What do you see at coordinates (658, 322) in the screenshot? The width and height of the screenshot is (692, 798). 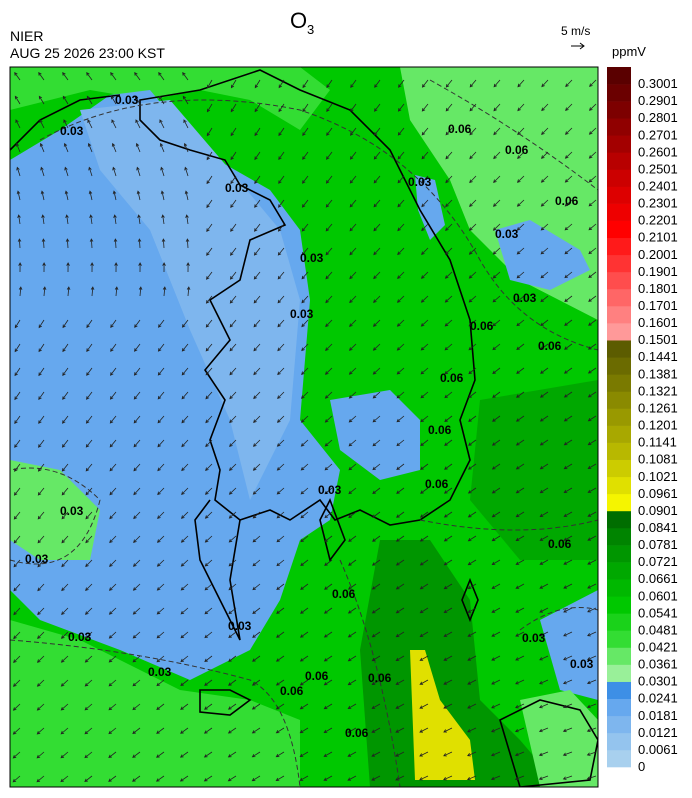 I see `colorbar-label: 0.1601` at bounding box center [658, 322].